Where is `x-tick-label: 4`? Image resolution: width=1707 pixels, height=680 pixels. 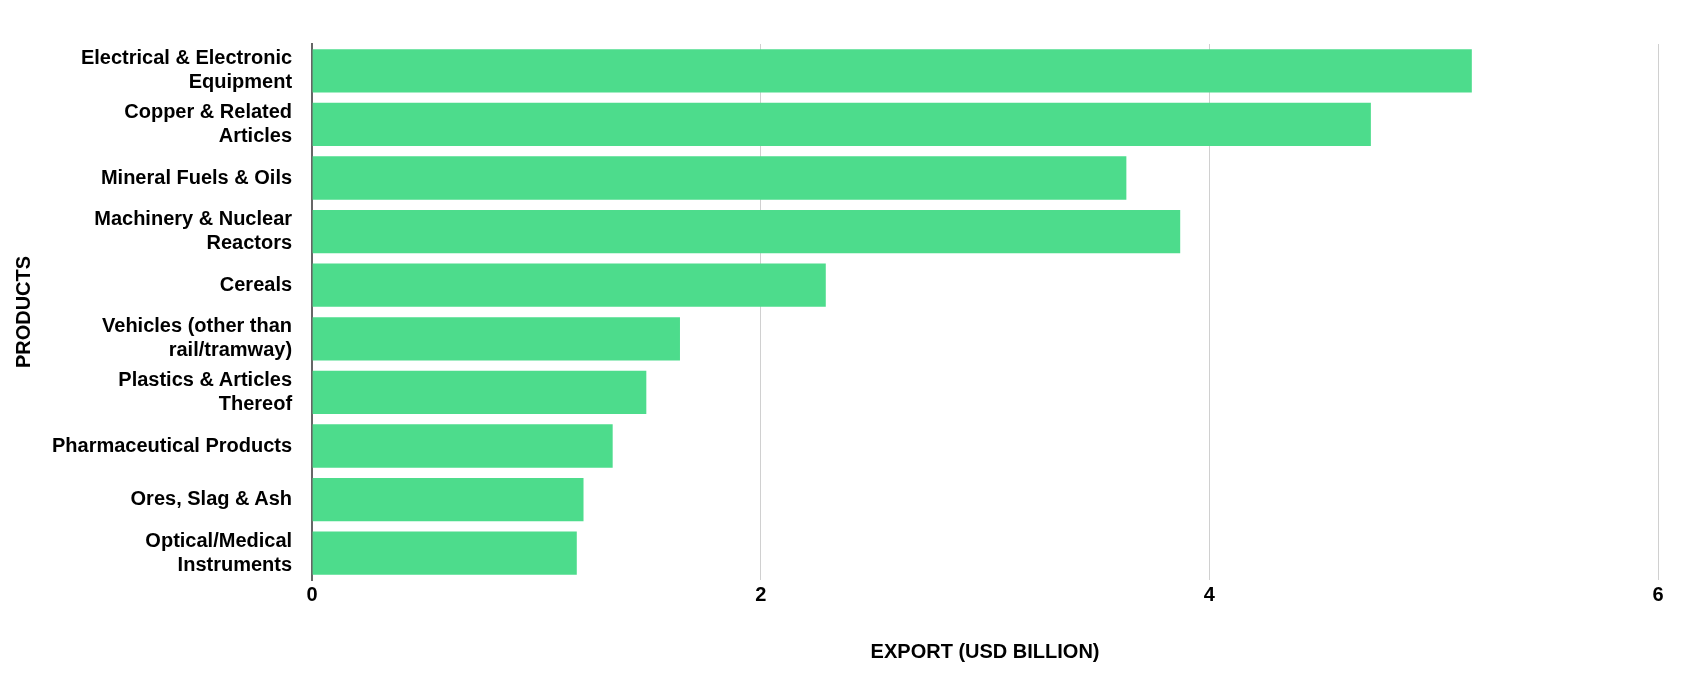
x-tick-label: 4 is located at coordinates (1209, 593).